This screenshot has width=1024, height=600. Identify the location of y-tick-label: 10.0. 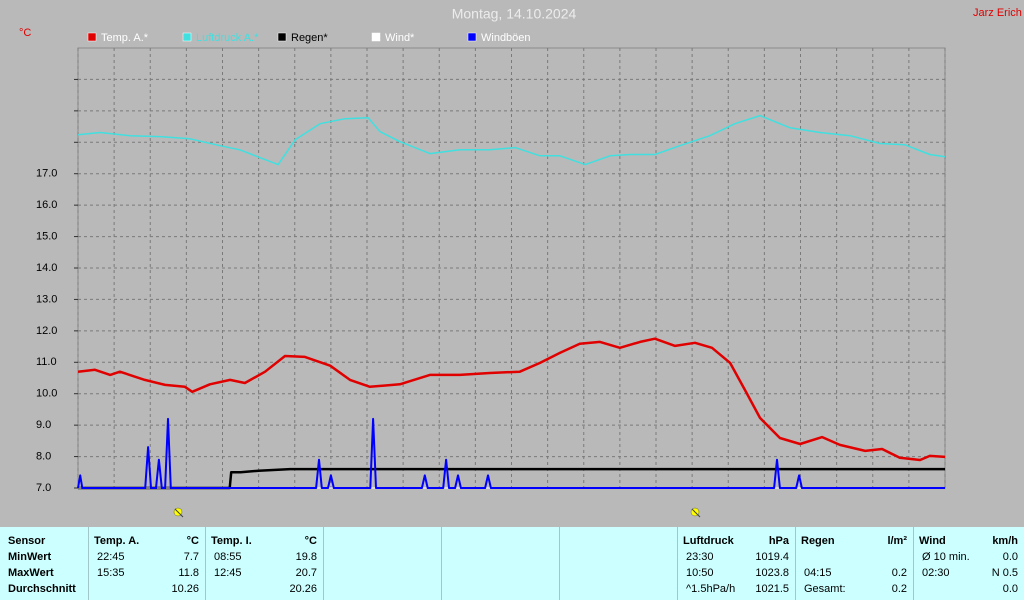
(46, 394).